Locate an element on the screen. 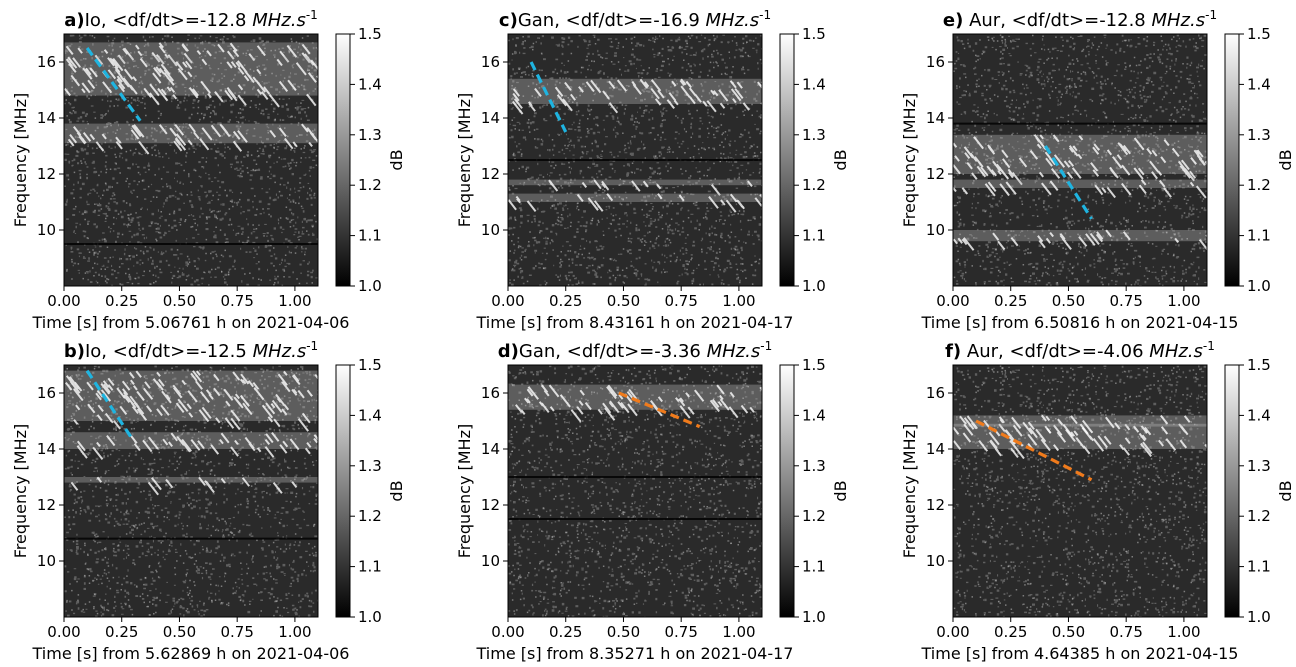 Image resolution: width=1296 pixels, height=667 pixels. title-text: Io, <df/dt>=-12.8 is located at coordinates (169, 20).